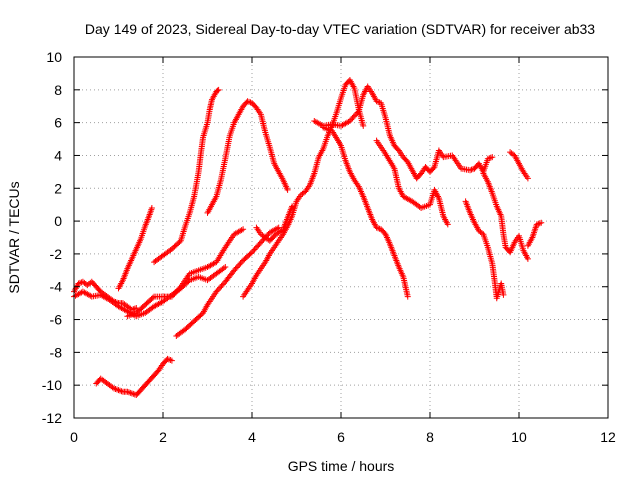 The image size is (640, 480). Describe the element at coordinates (58, 221) in the screenshot. I see `y-tick-label: 0` at that location.